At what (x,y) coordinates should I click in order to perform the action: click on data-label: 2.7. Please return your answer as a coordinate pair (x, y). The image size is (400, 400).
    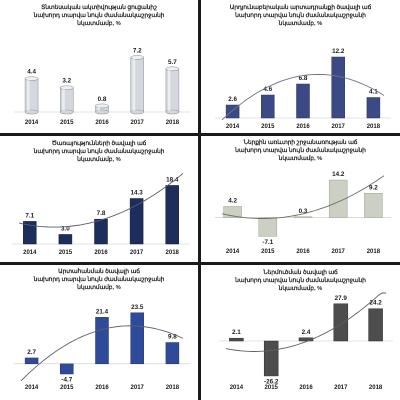
    Looking at the image, I should click on (31, 352).